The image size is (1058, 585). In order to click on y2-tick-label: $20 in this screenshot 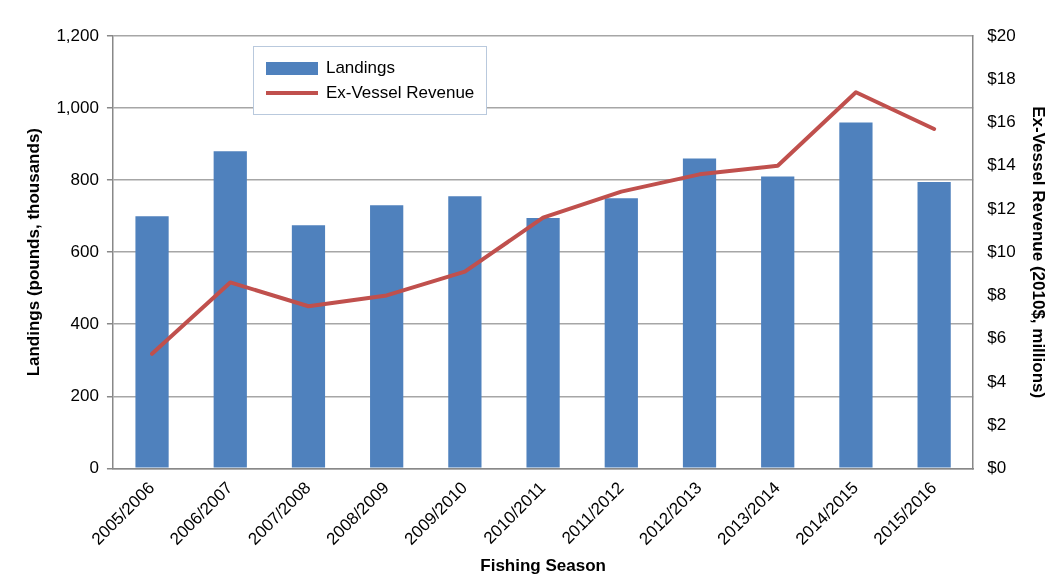, I will do `click(1001, 35)`.